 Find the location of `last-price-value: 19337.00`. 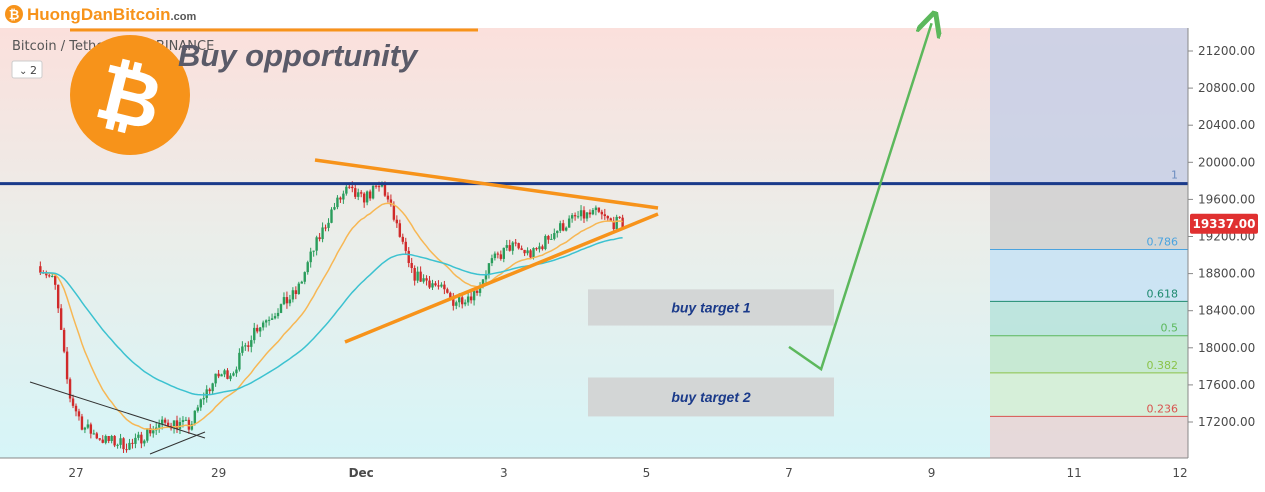

last-price-value: 19337.00 is located at coordinates (1223, 224).